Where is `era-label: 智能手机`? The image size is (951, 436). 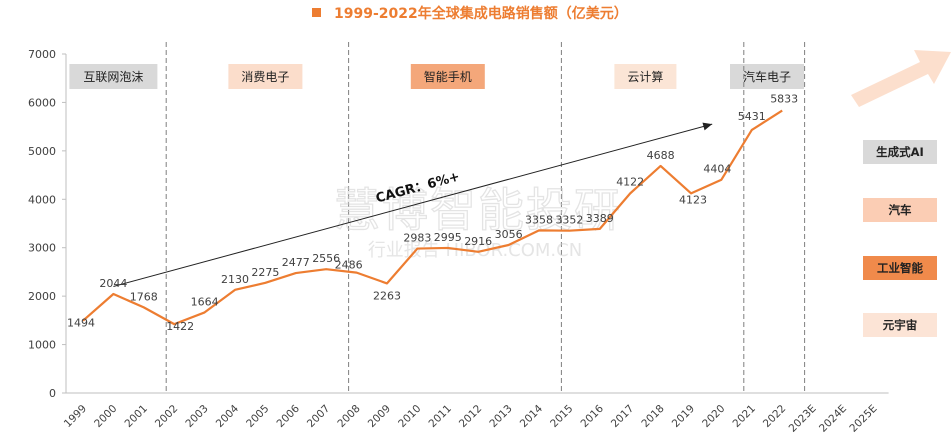 era-label: 智能手机 is located at coordinates (448, 76).